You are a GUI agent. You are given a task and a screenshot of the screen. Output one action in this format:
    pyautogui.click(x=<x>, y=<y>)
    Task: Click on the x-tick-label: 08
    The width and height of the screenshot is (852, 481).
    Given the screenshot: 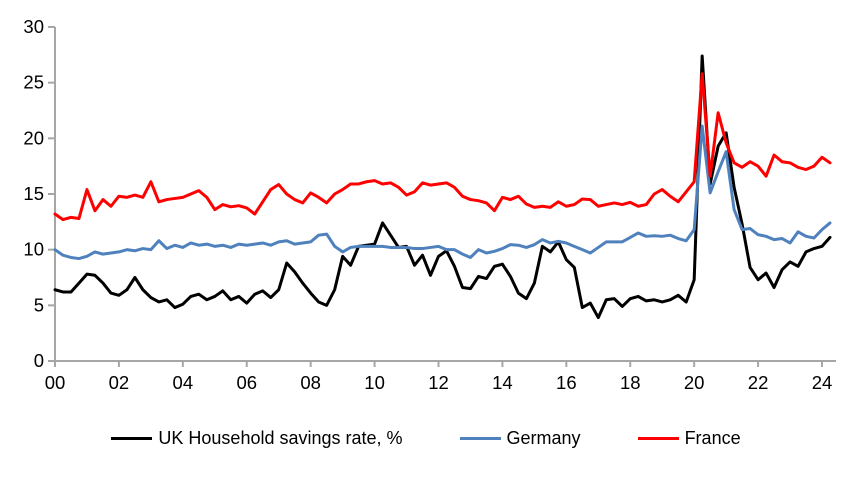 What is the action you would take?
    pyautogui.click(x=310, y=382)
    